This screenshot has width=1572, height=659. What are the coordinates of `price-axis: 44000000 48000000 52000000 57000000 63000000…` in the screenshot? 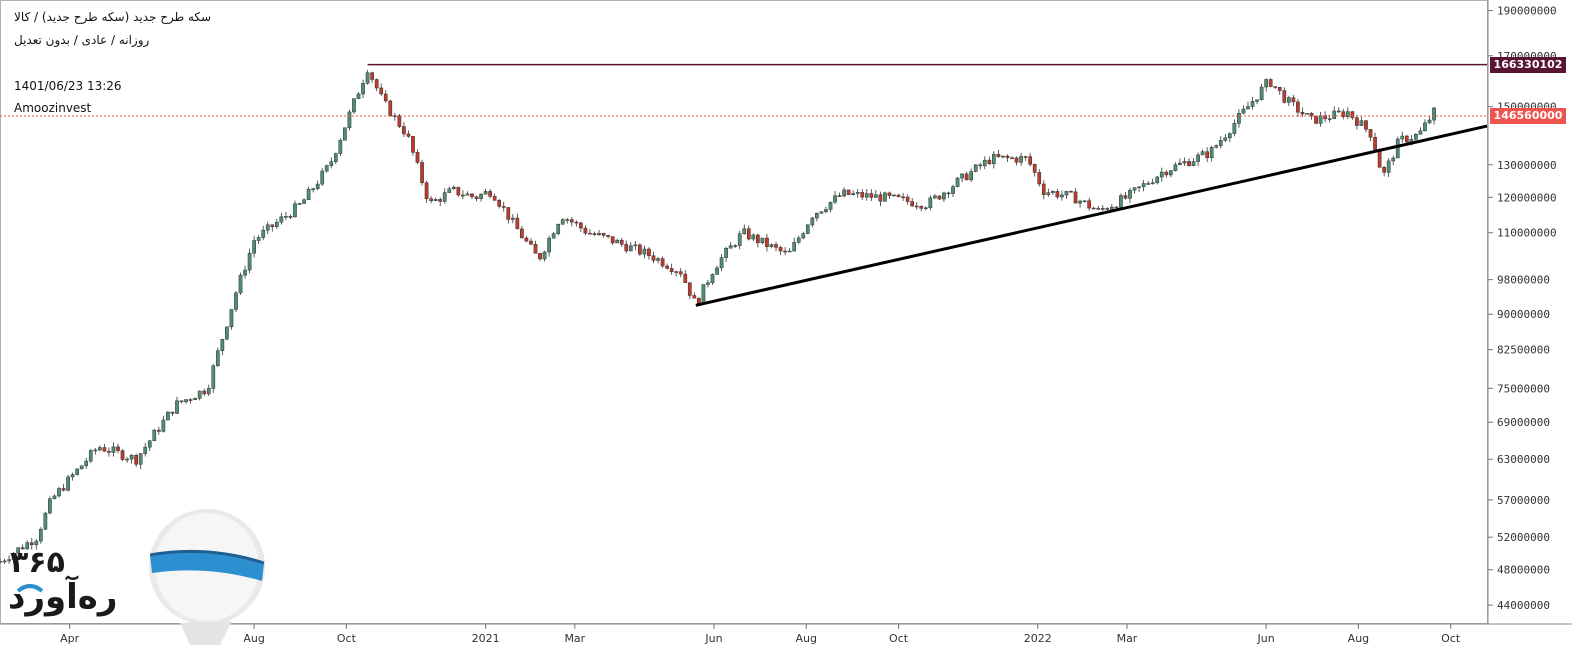 It's located at (1522, 309).